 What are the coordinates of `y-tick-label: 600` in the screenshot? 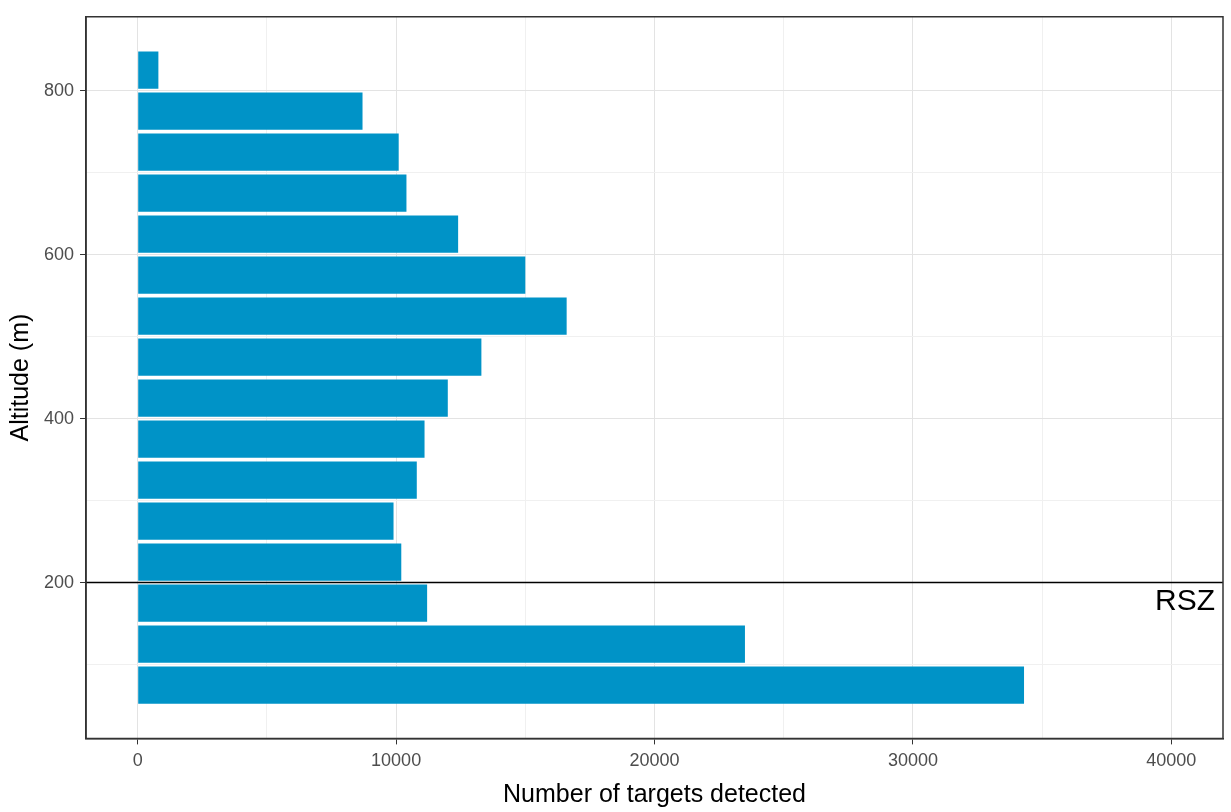 It's located at (59, 253).